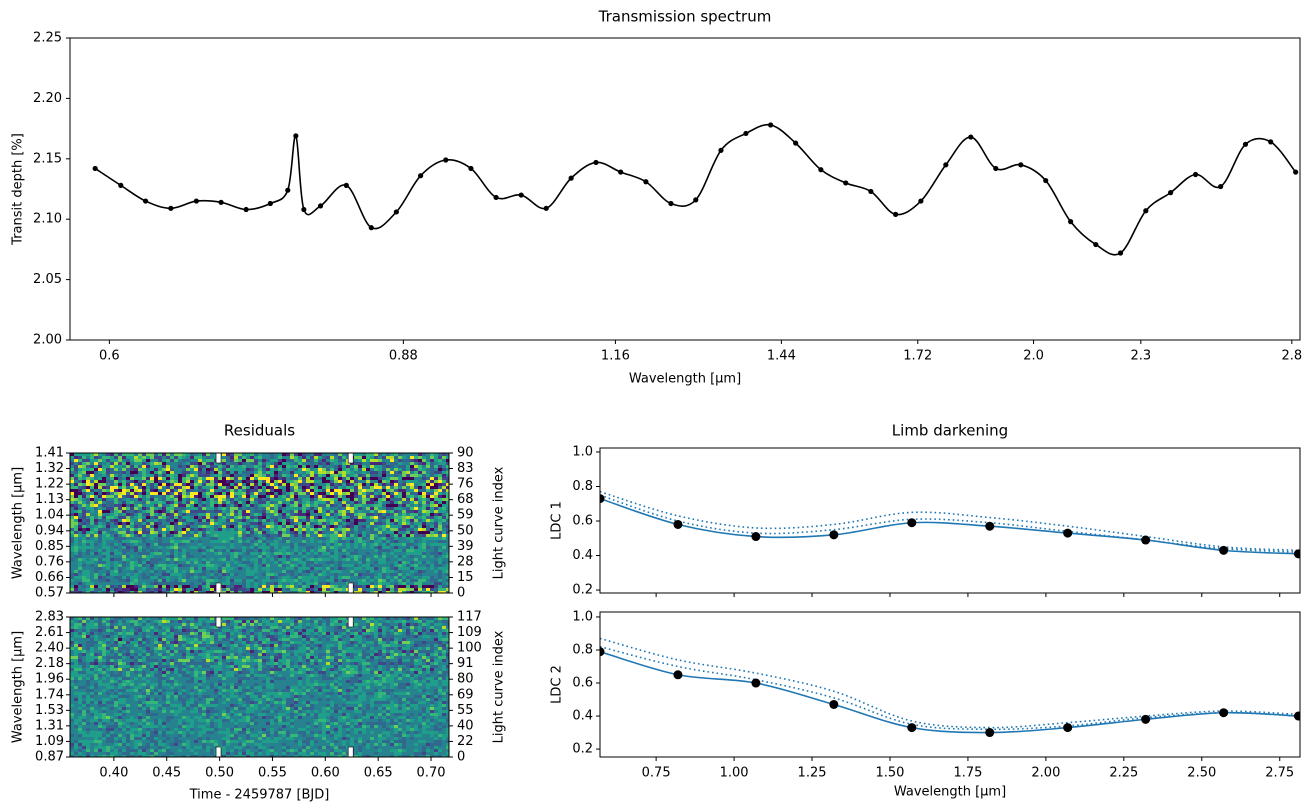 The width and height of the screenshot is (1311, 811). I want to click on y-tick-label: 0.57, so click(49, 593).